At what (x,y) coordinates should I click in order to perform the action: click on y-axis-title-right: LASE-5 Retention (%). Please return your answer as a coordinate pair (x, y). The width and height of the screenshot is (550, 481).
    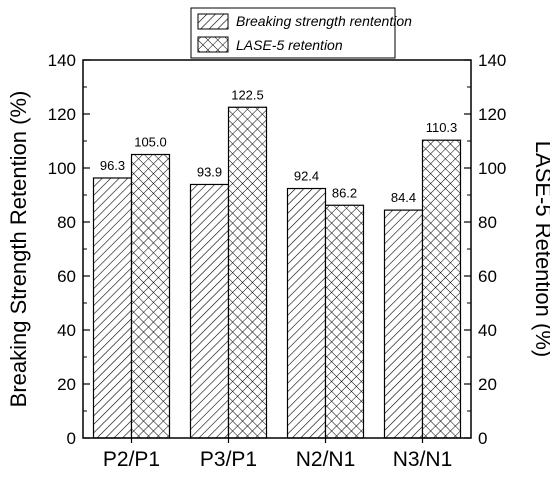
    Looking at the image, I should click on (540, 249).